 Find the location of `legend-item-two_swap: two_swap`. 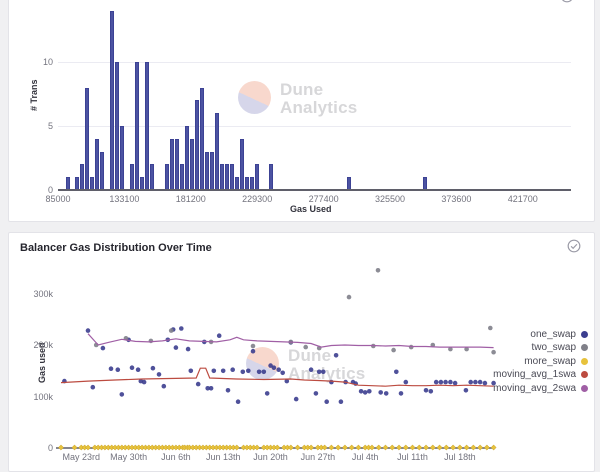

legend-item-two_swap: two_swap is located at coordinates (540, 348).